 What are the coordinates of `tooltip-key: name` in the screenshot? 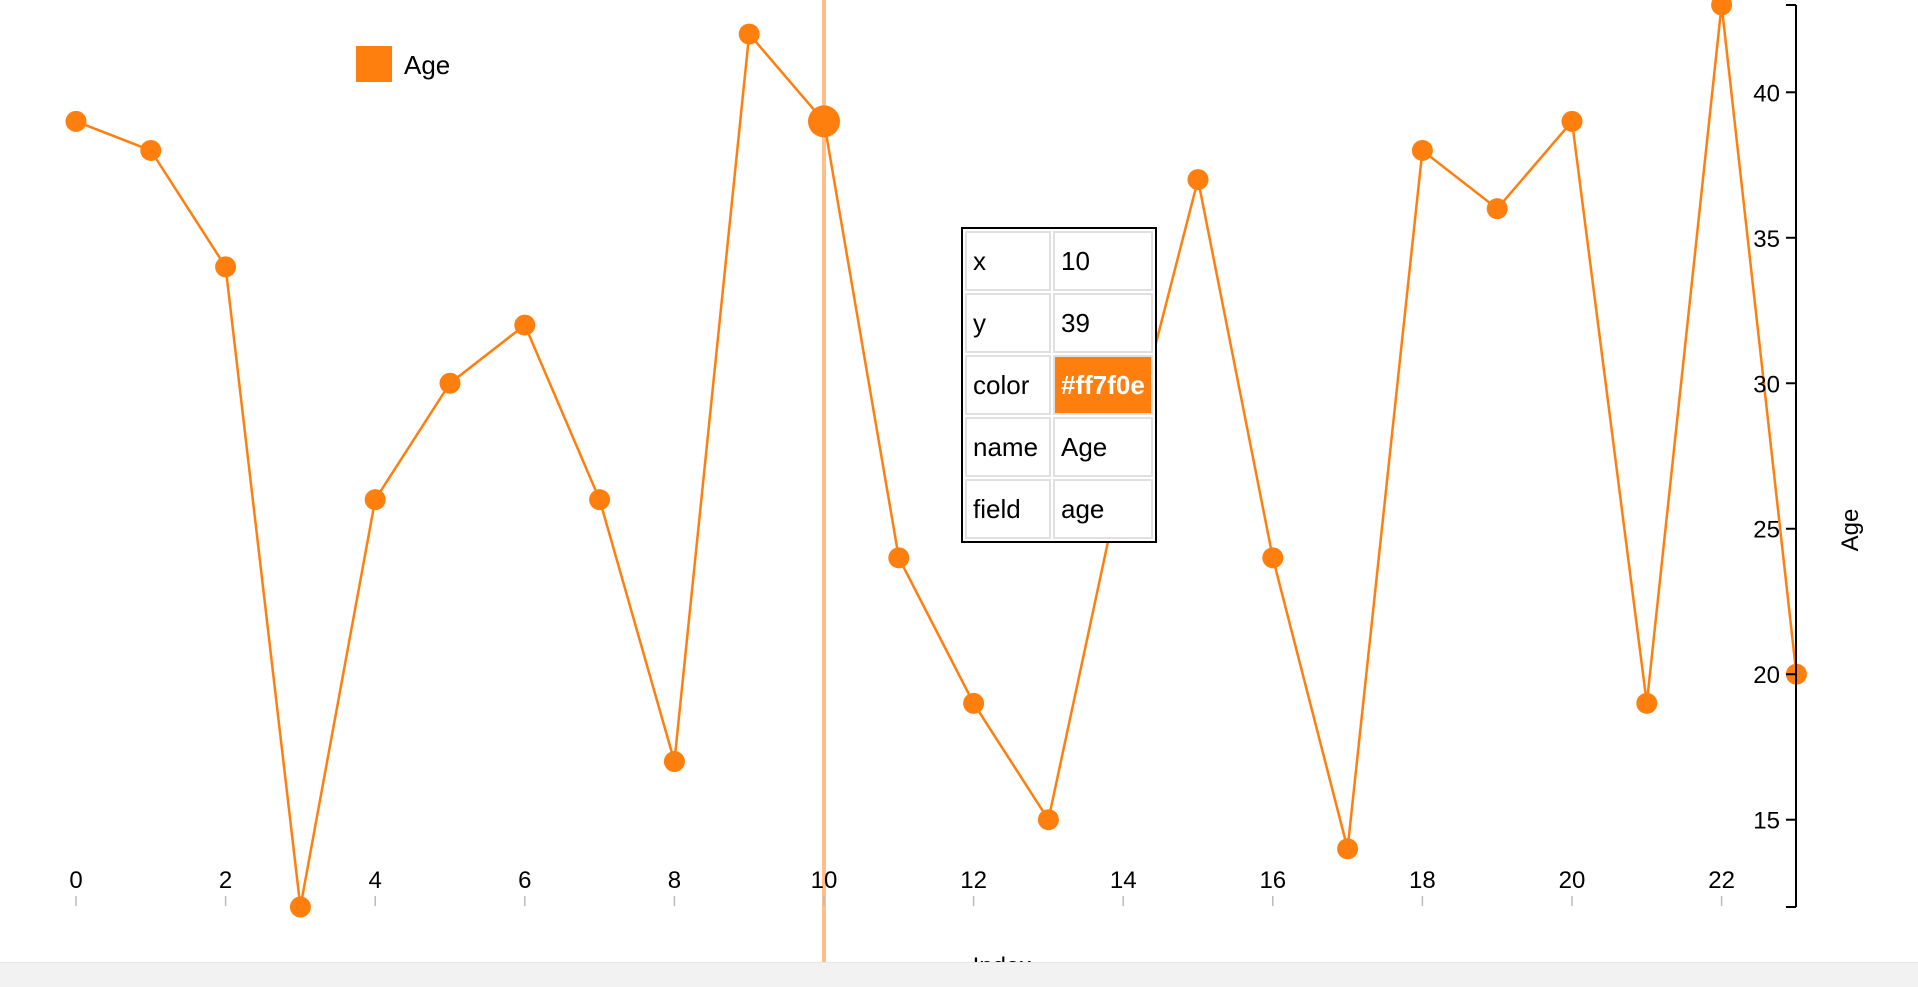 It's located at (1008, 447).